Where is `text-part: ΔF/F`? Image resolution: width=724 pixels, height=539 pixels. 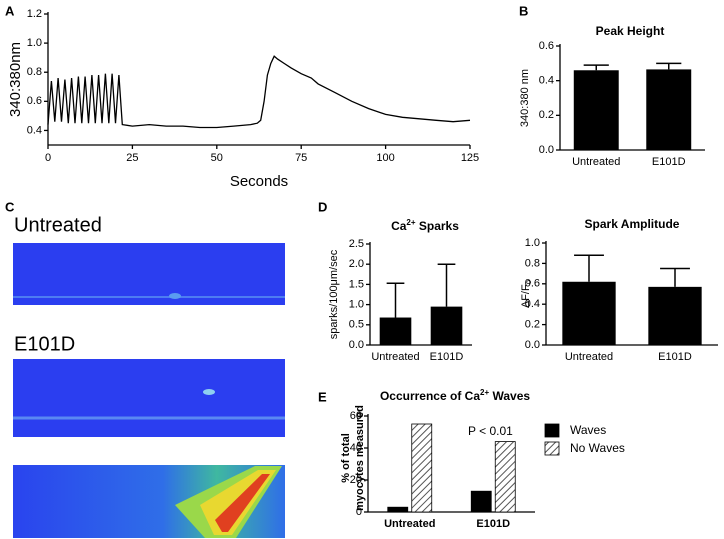
text-part: ΔF/F is located at coordinates (526, 296).